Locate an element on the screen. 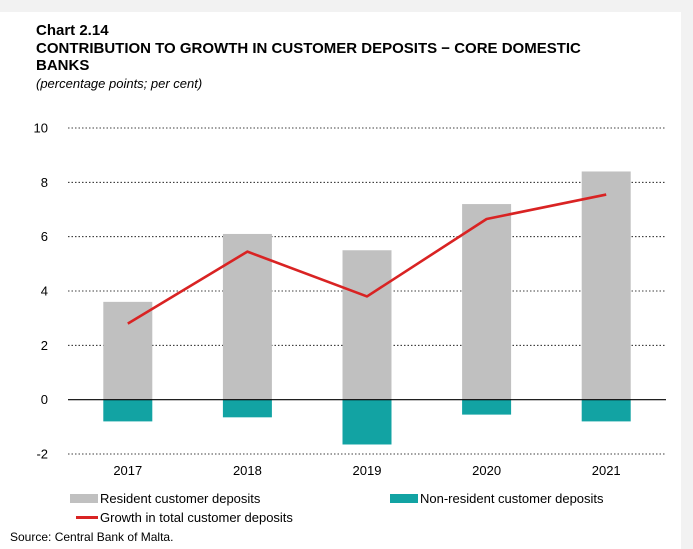  legend-swatch-resident is located at coordinates (84, 498).